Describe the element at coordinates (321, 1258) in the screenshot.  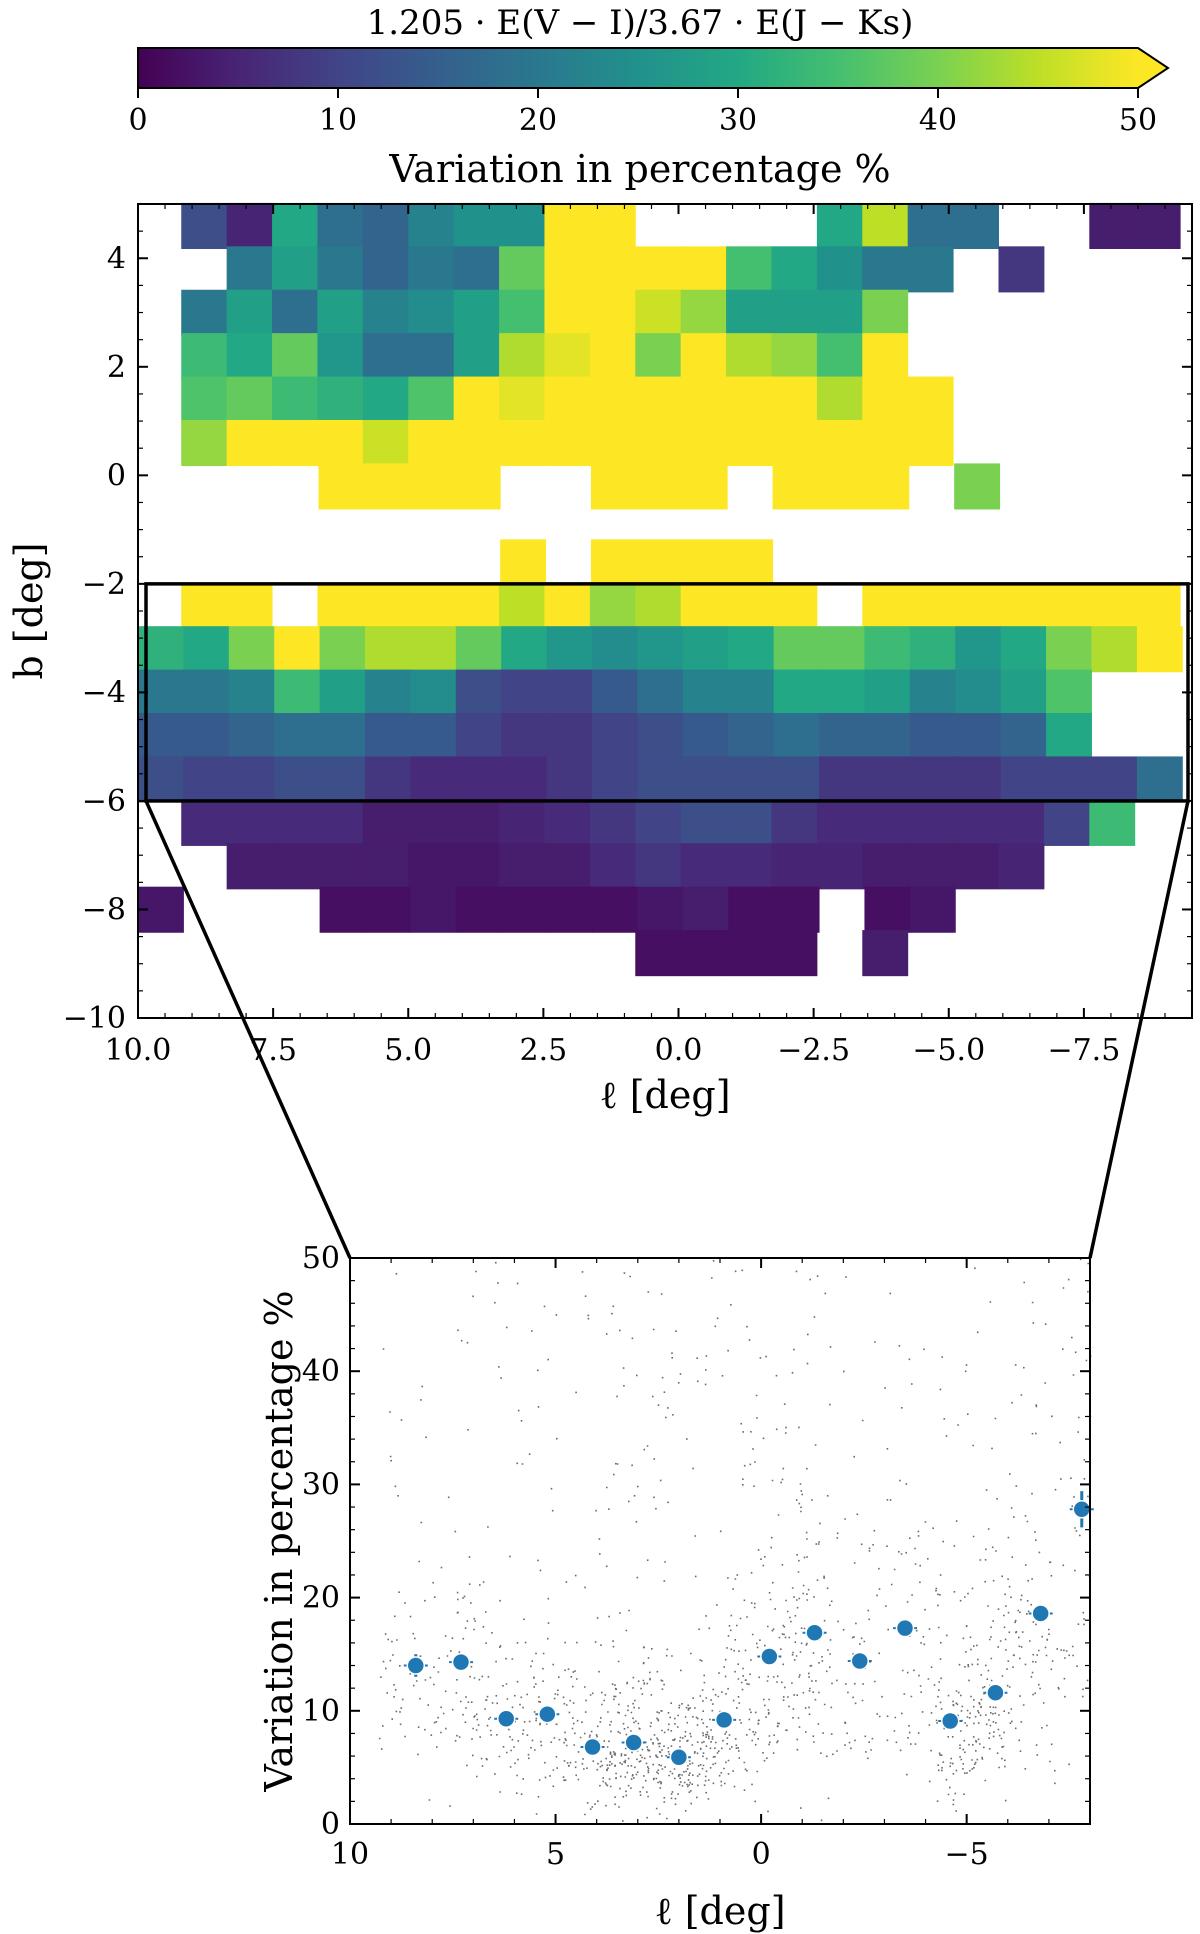
I see `scatter-y-tick-label: 50` at that location.